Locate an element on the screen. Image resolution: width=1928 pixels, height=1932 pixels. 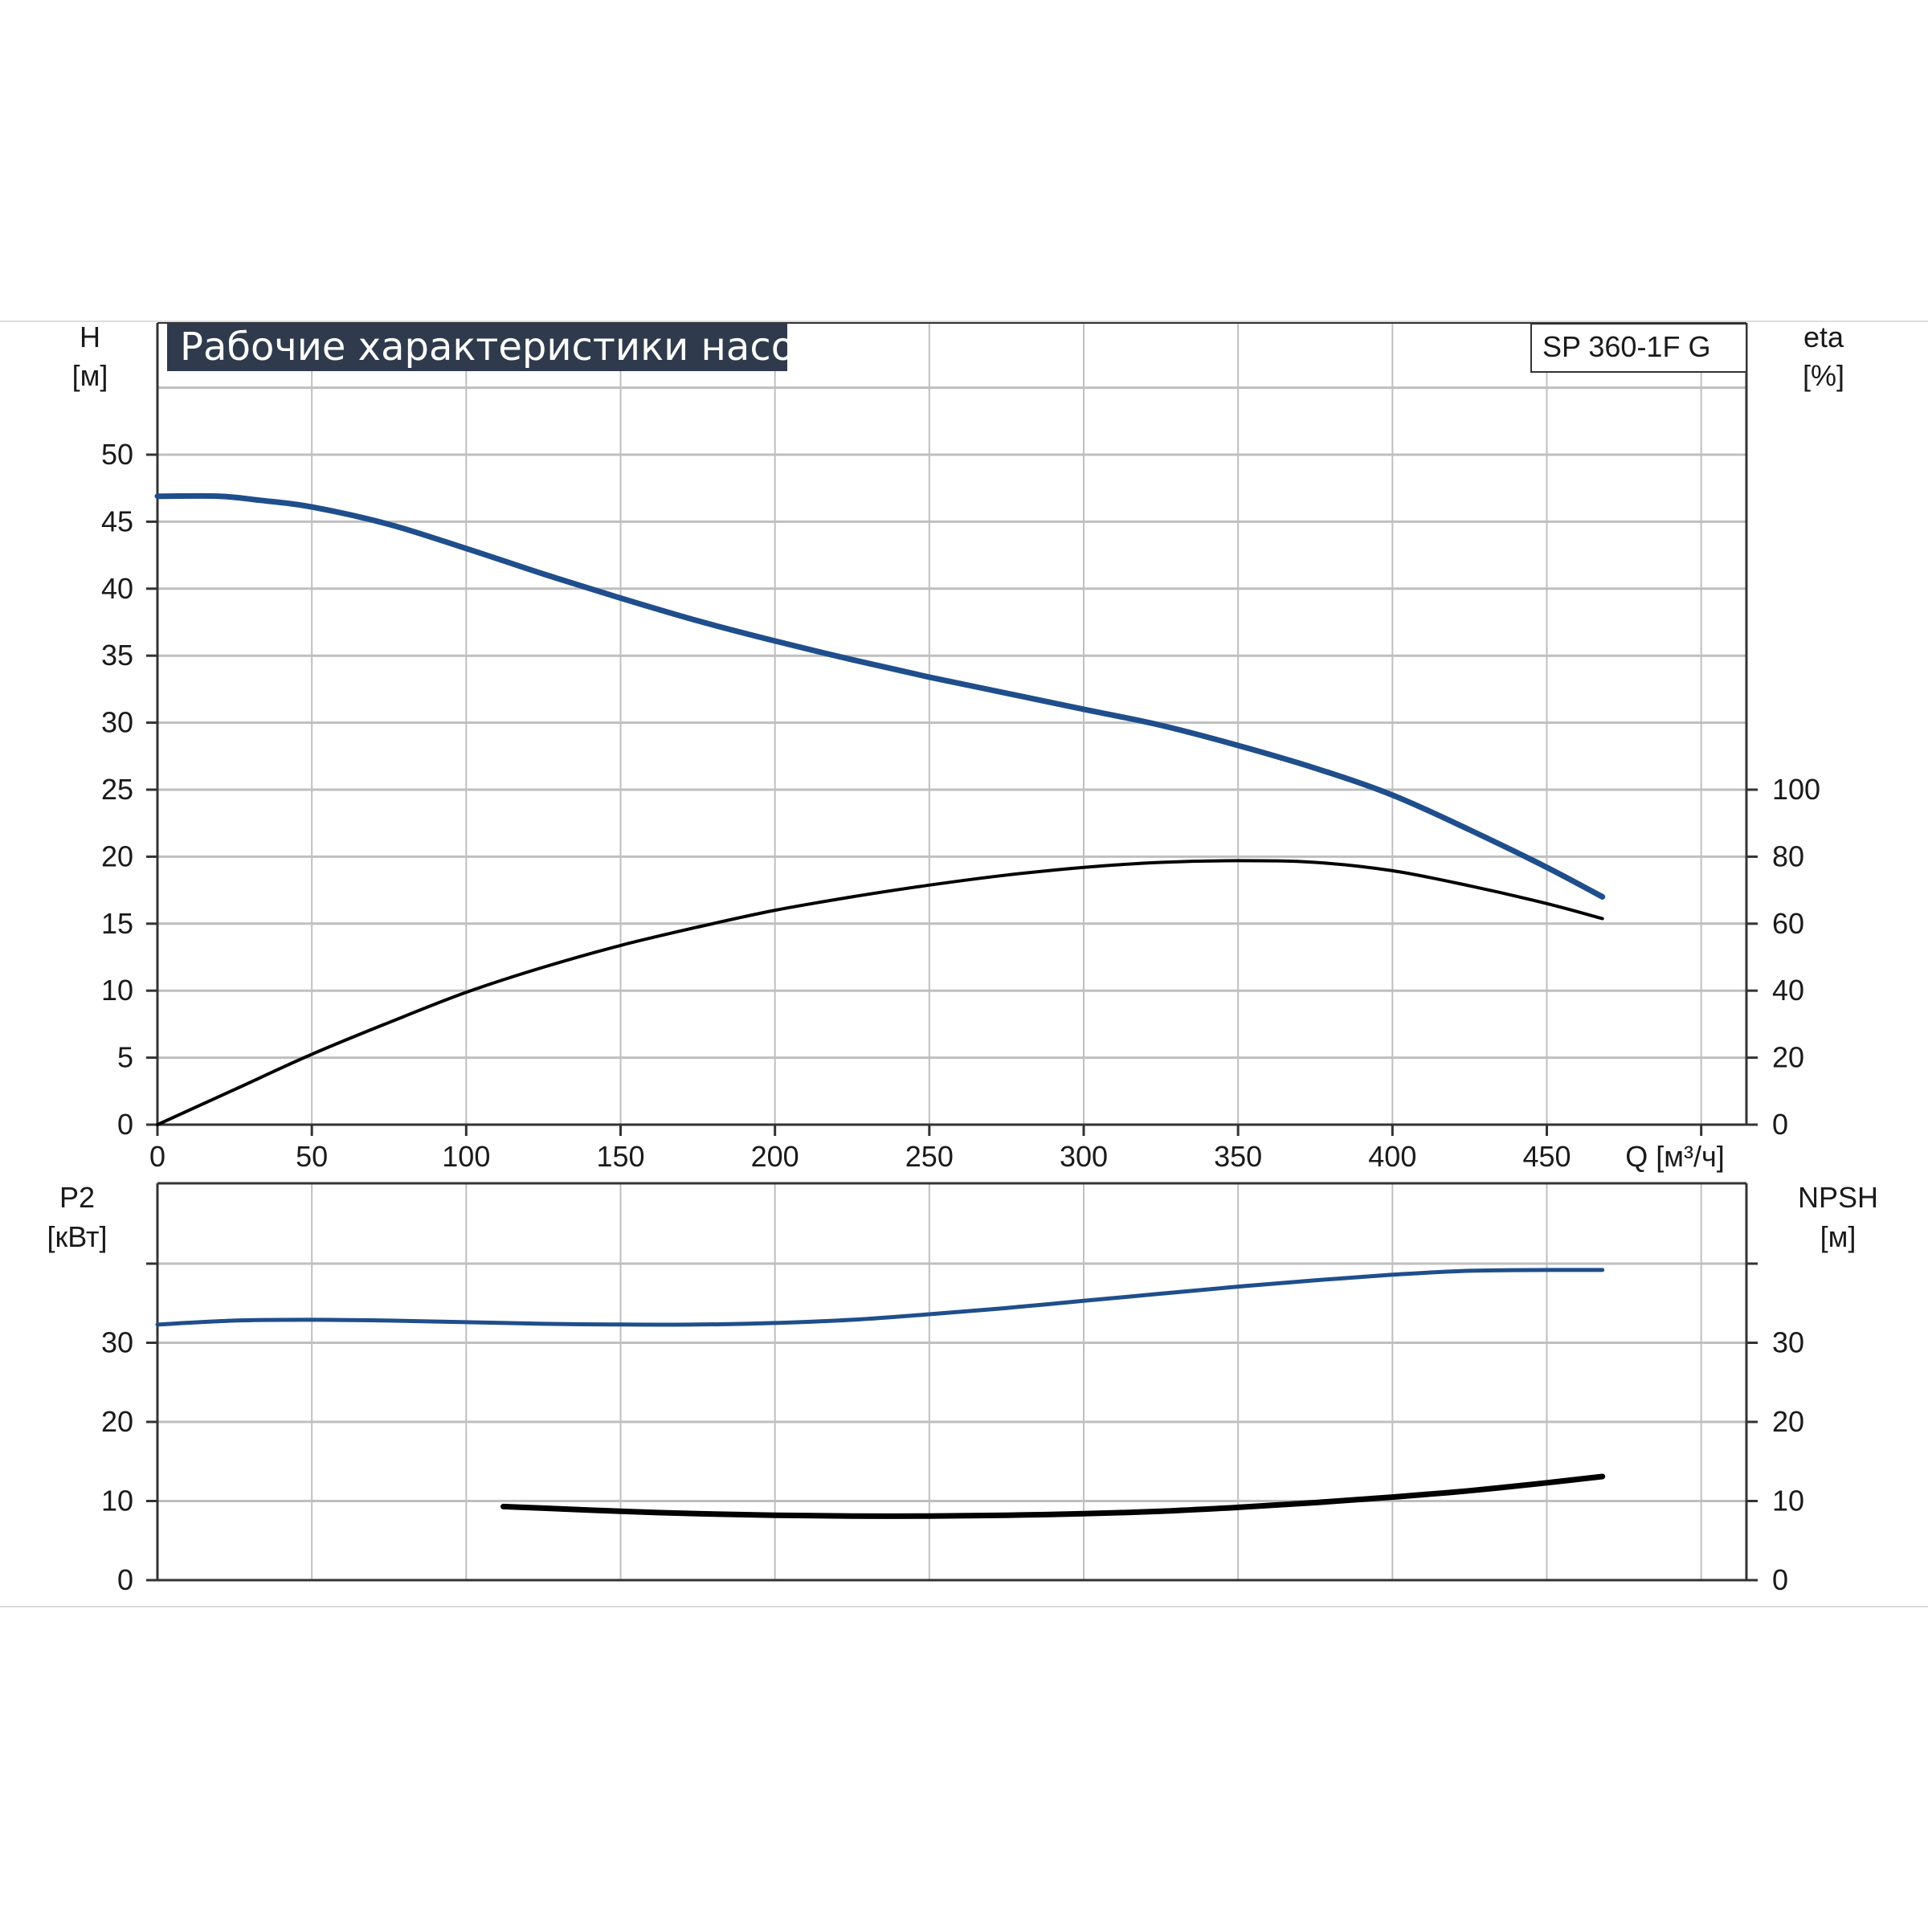
y-right-tick-label: 40 is located at coordinates (1788, 990).